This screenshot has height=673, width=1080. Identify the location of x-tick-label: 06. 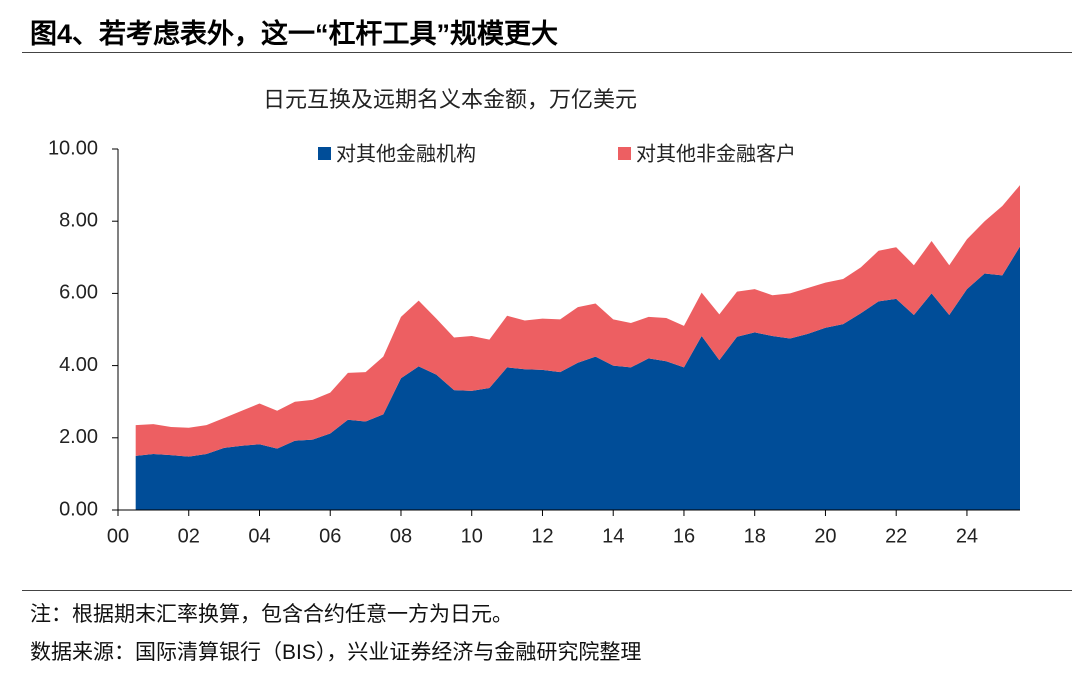
(330, 536).